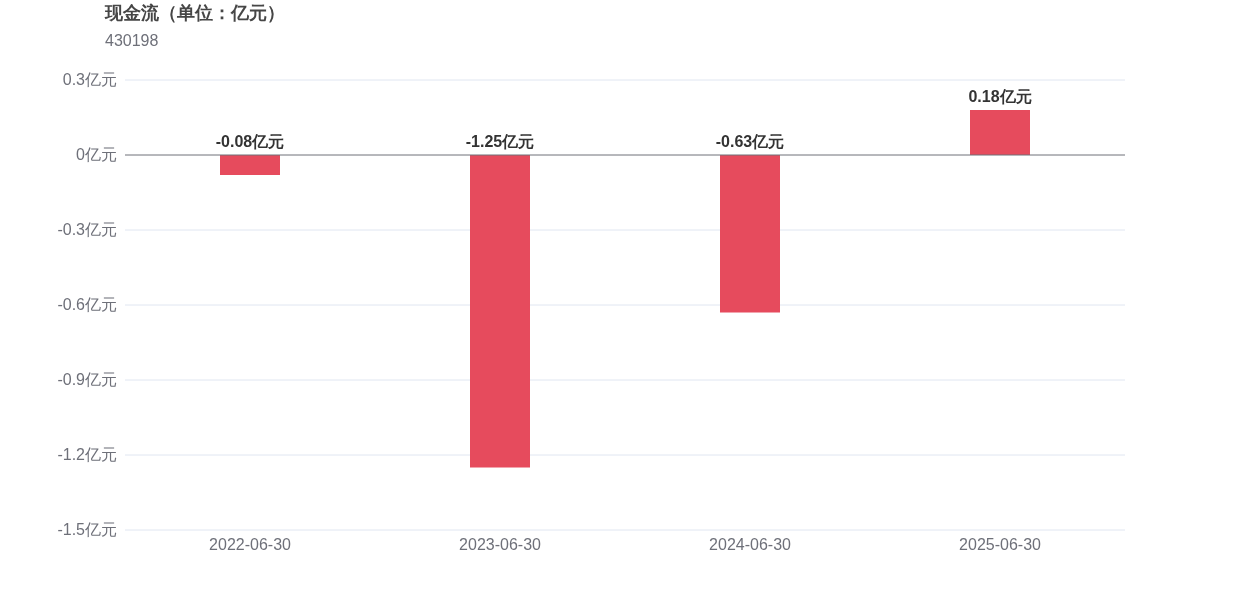  Describe the element at coordinates (750, 544) in the screenshot. I see `x-tick-label: 2024-06-30` at that location.